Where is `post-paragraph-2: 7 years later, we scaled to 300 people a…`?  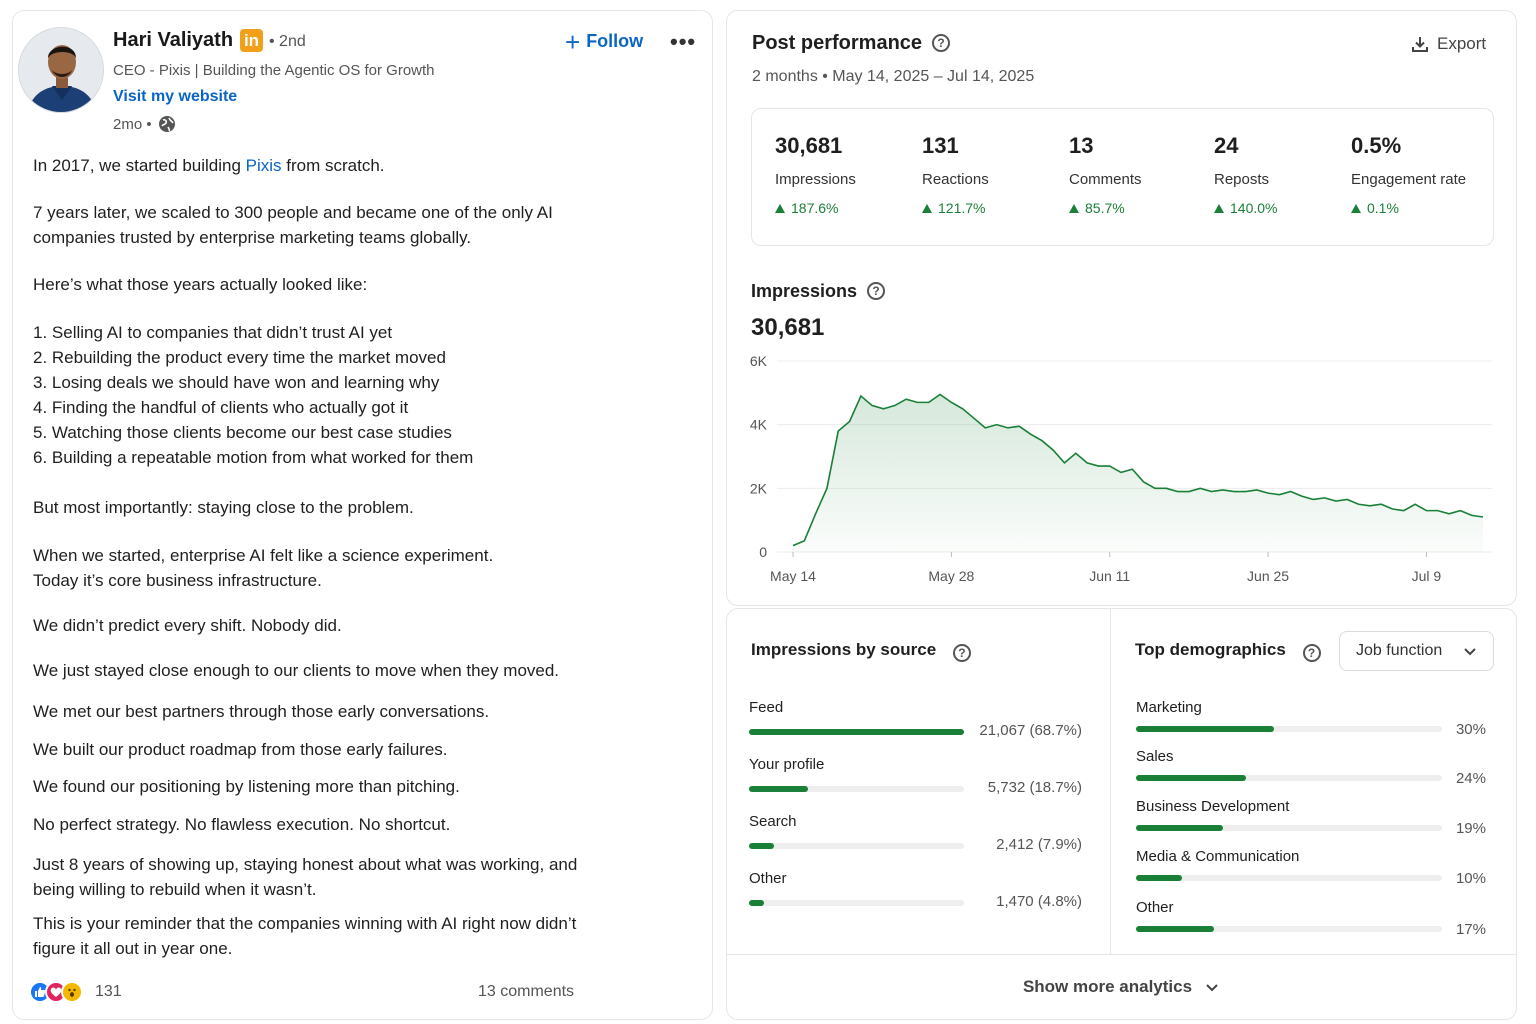 post-paragraph-2: 7 years later, we scaled to 300 people a… is located at coordinates (293, 225).